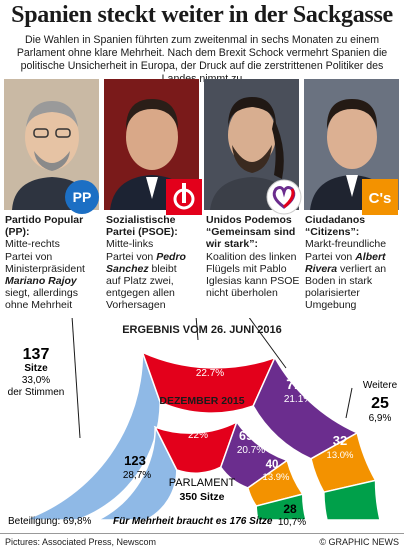 Image resolution: width=404 pixels, height=552 pixels. What do you see at coordinates (41, 293) in the screenshot?
I see `party-desc: siegt, allerdings` at bounding box center [41, 293].